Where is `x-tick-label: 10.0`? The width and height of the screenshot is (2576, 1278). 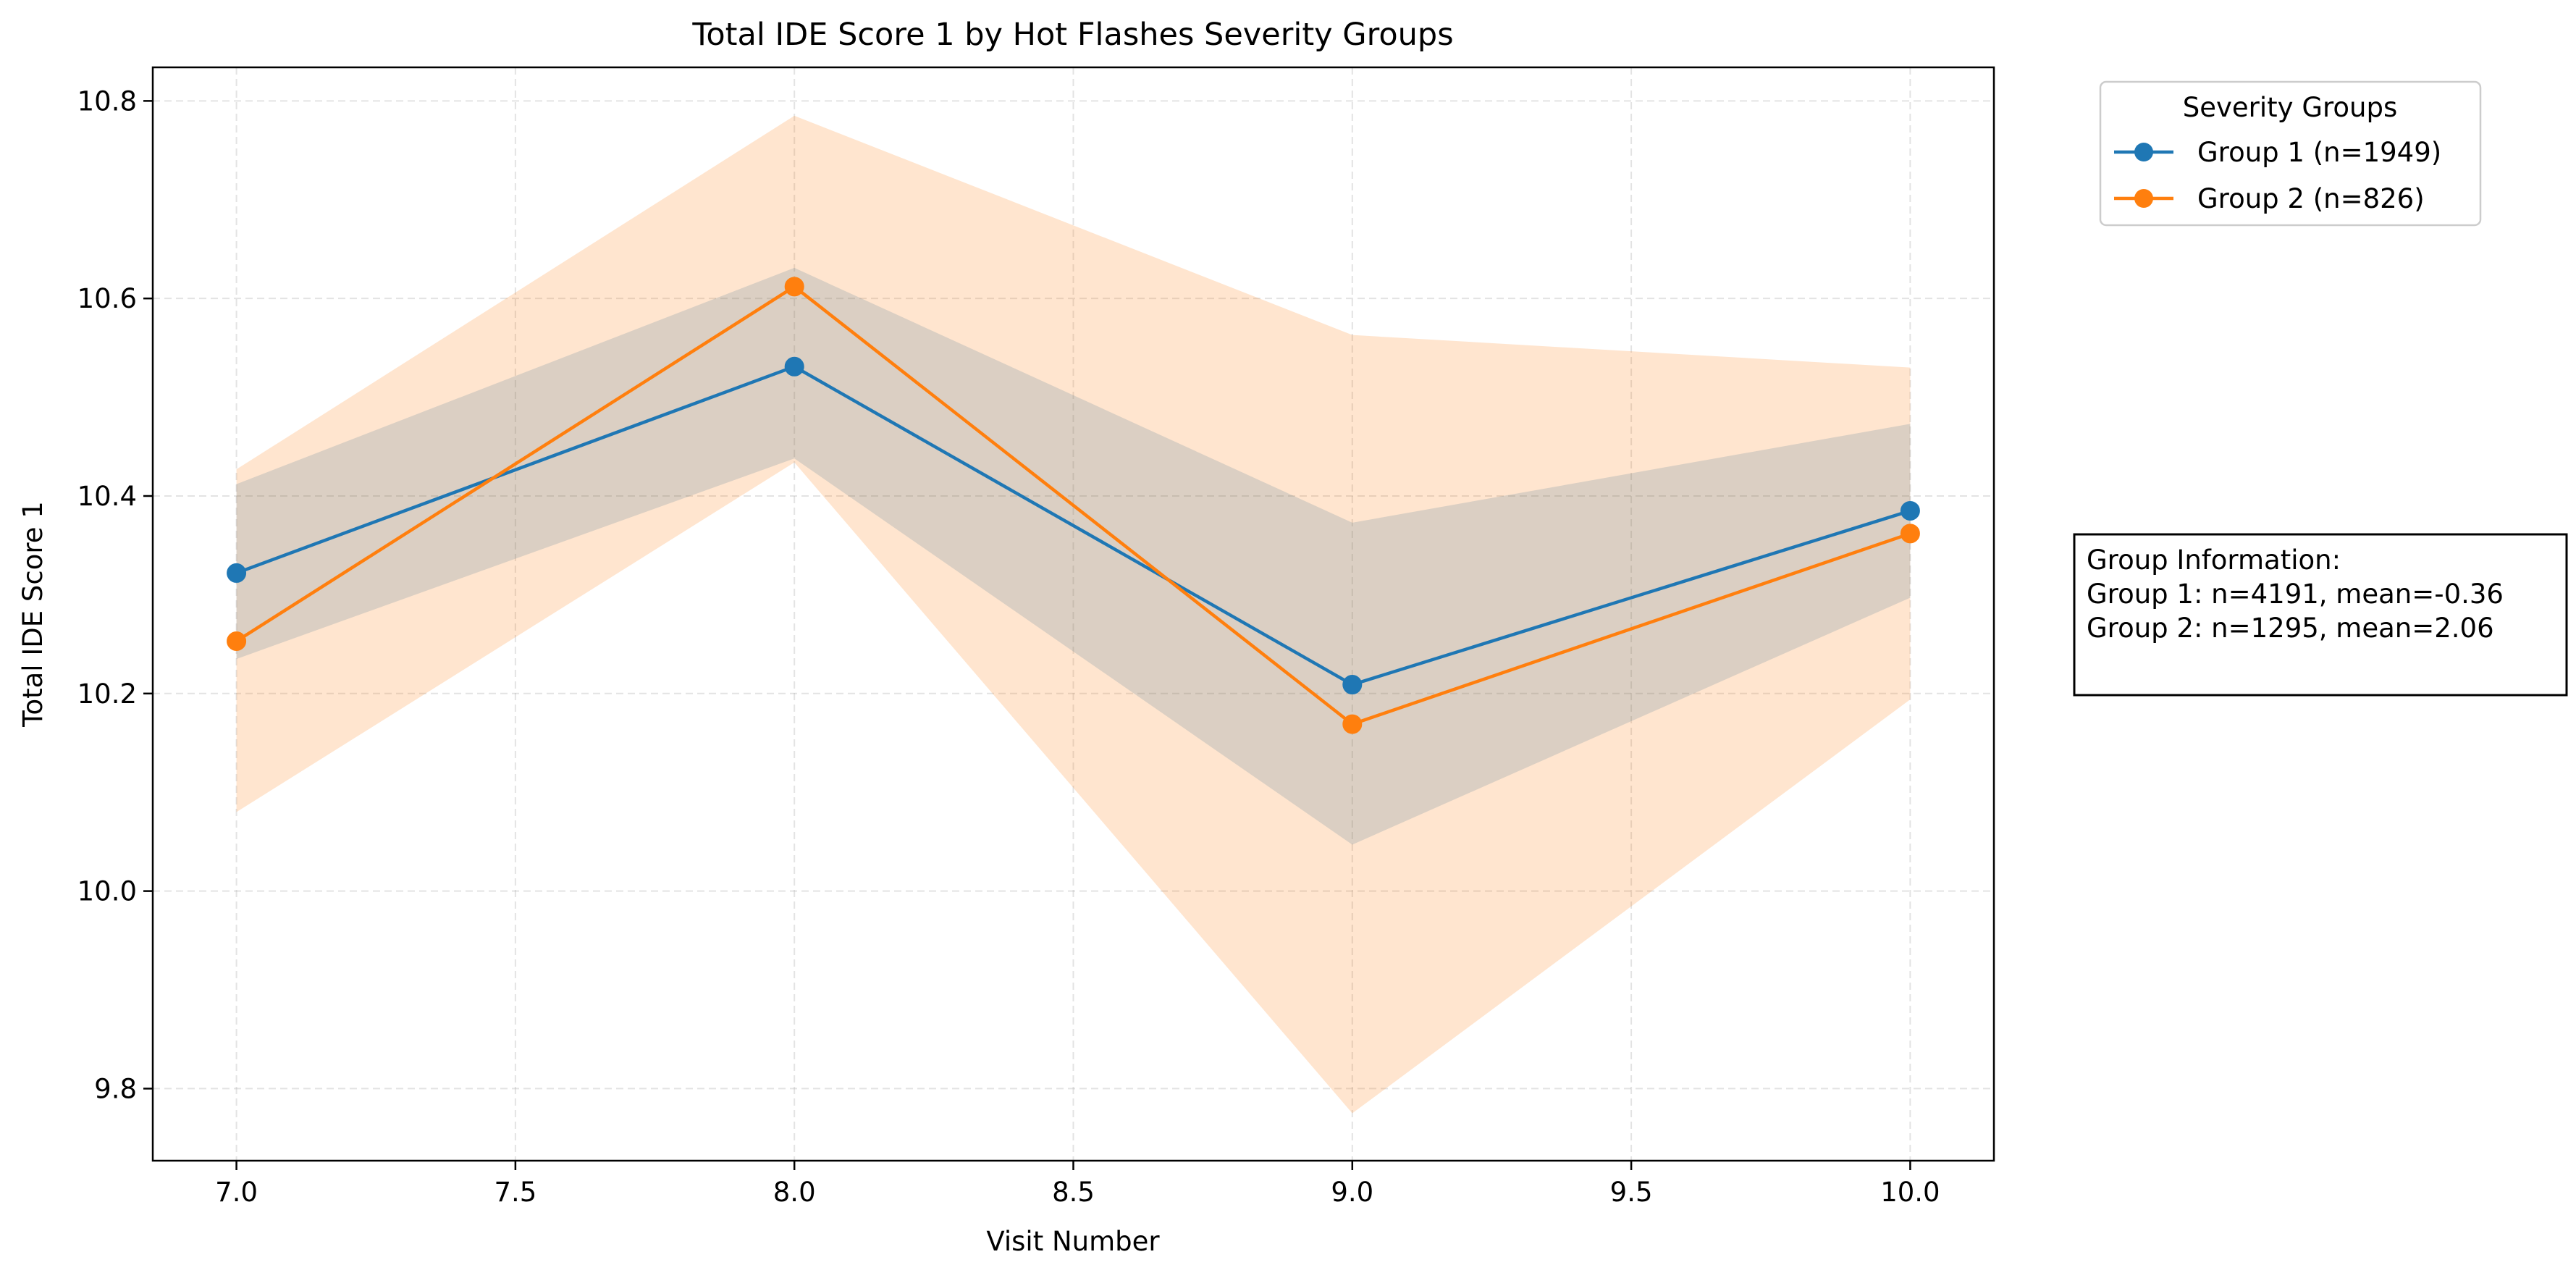 x-tick-label: 10.0 is located at coordinates (1910, 1192).